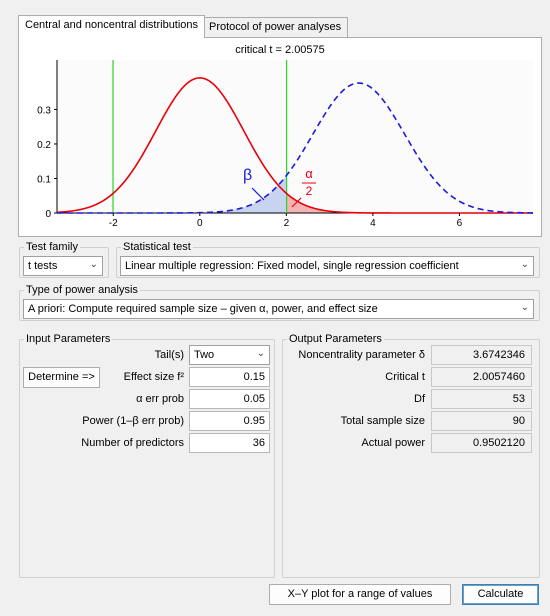 Image resolution: width=550 pixels, height=616 pixels. Describe the element at coordinates (229, 355) in the screenshot. I see `tails-select: Two ⌄` at that location.